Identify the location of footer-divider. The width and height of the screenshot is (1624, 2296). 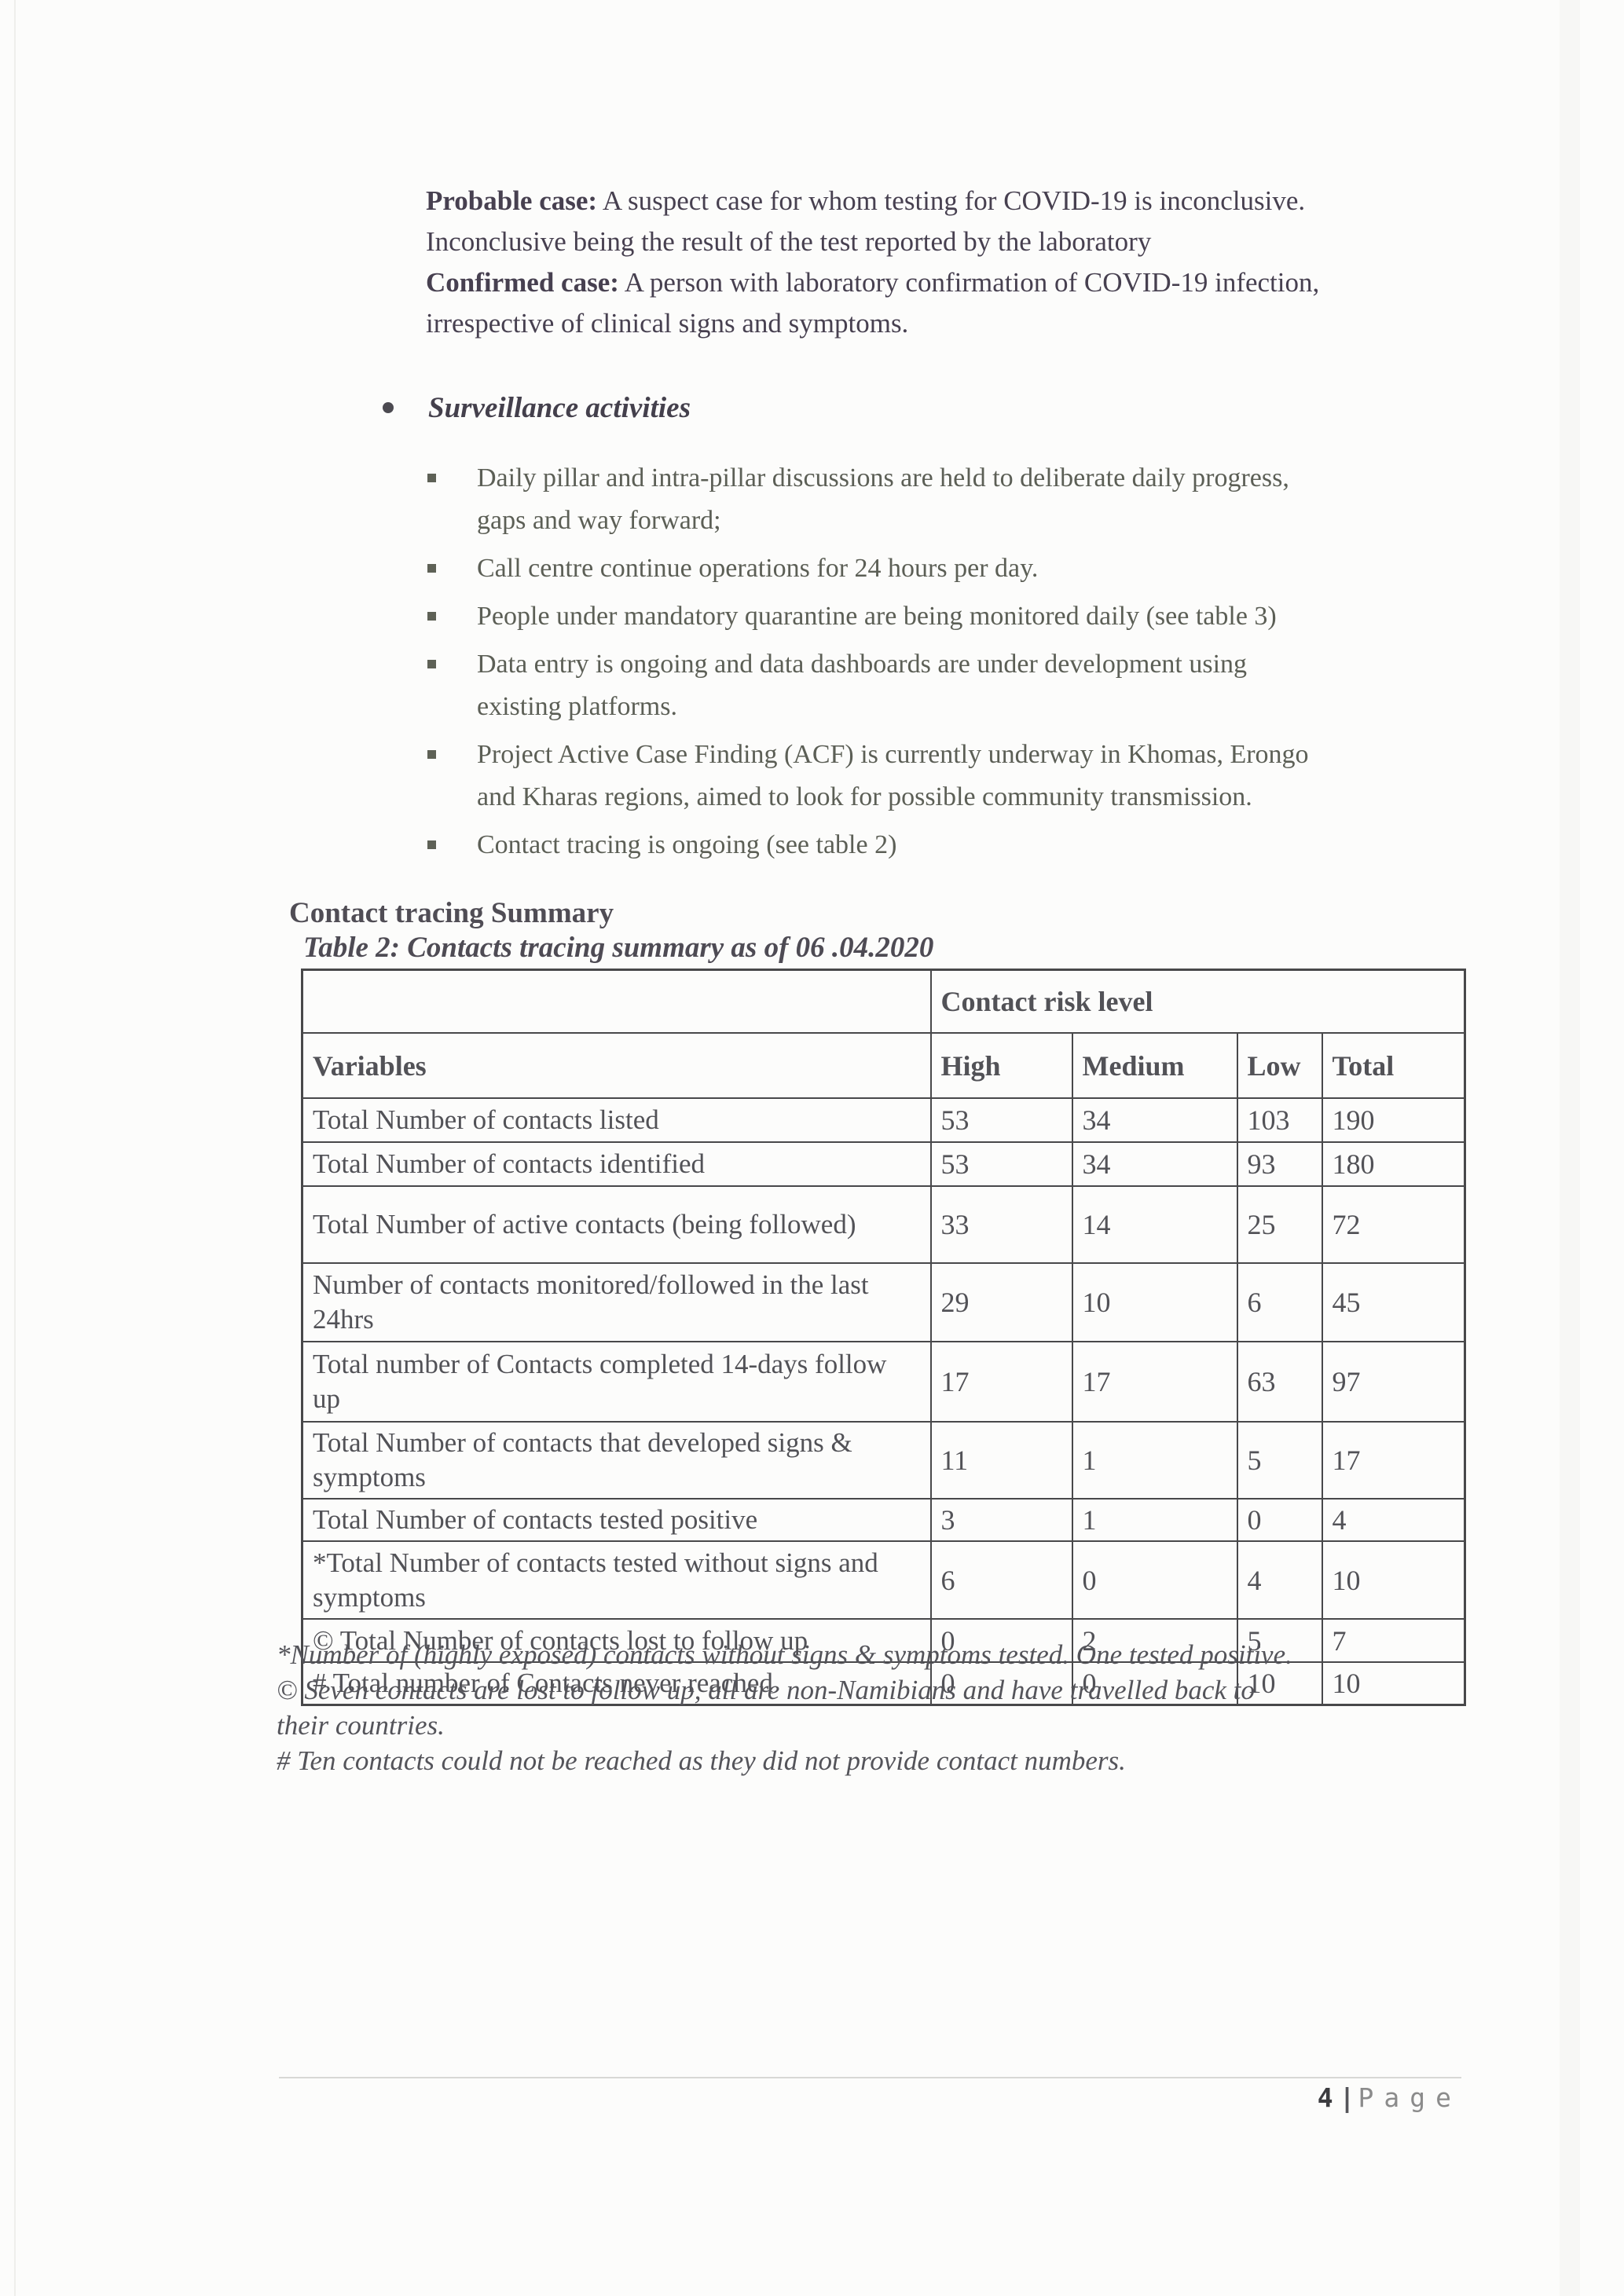
(870, 2078).